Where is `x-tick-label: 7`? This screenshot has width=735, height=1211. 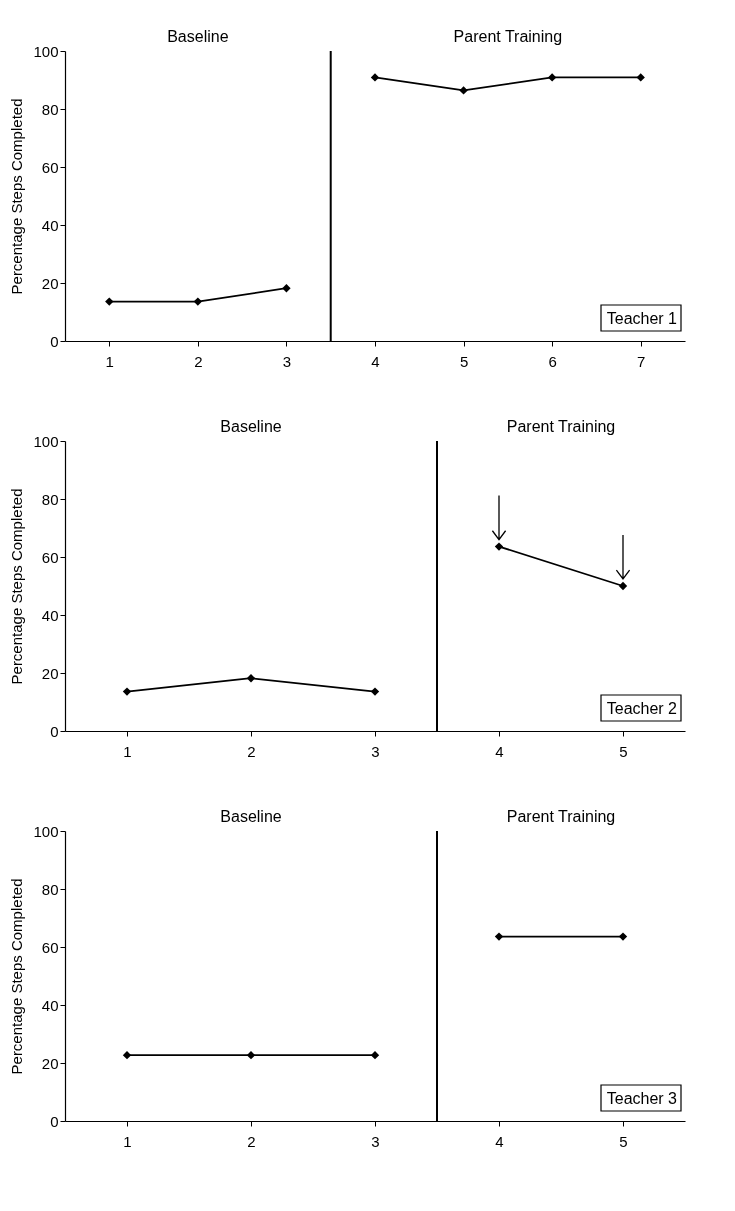 x-tick-label: 7 is located at coordinates (641, 361).